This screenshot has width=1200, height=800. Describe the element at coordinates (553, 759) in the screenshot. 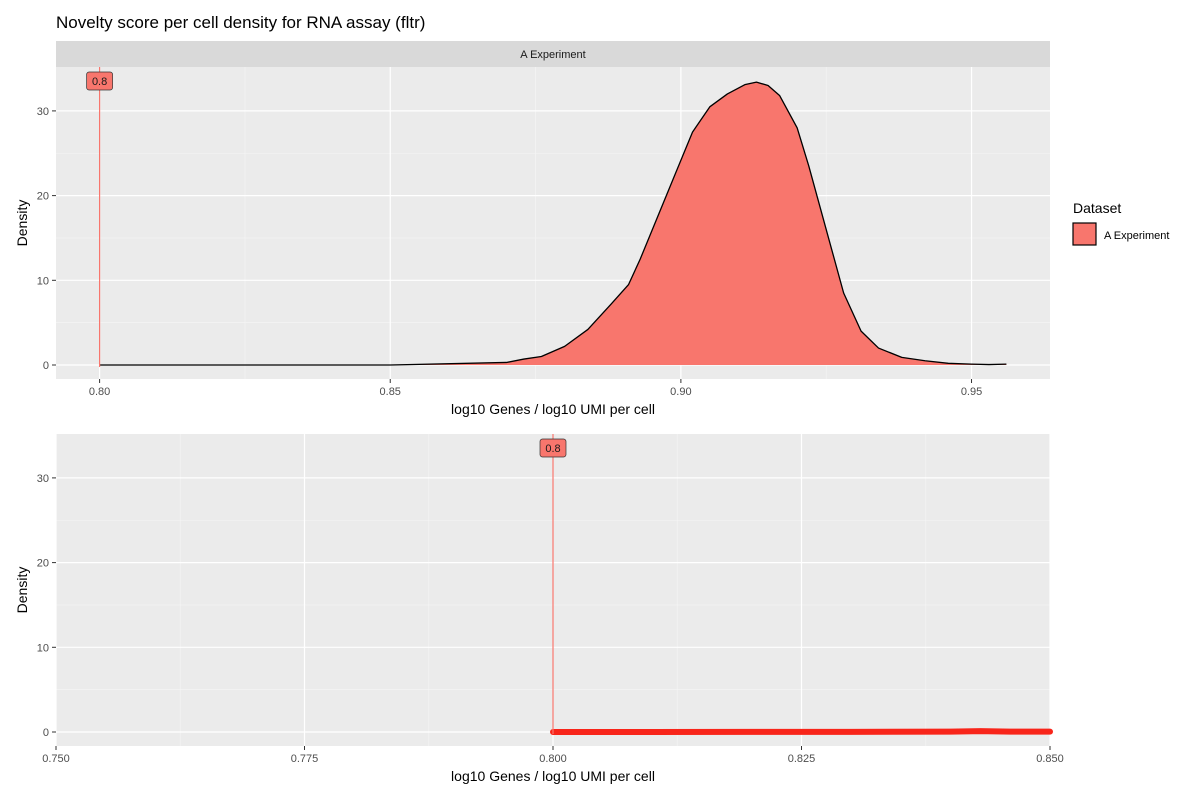

I see `x-tick-label: 0.800` at that location.